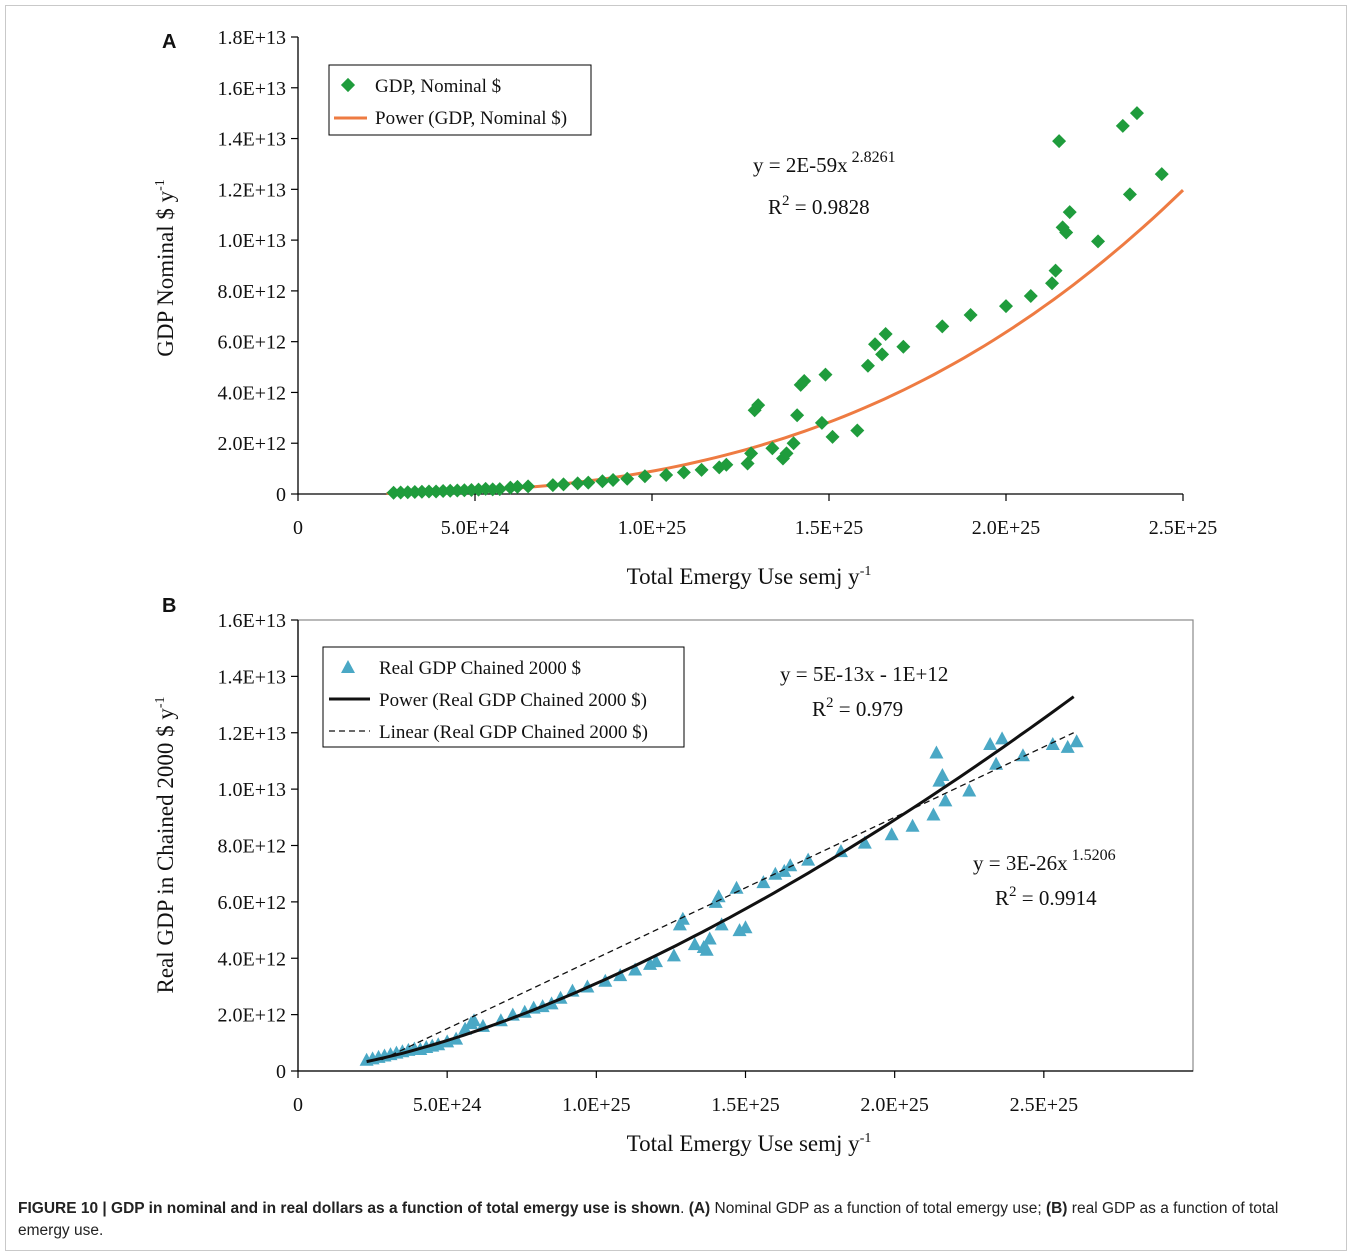  I want to click on panel-b-power-equation: y = 3E-26x 1.5206, so click(1044, 861).